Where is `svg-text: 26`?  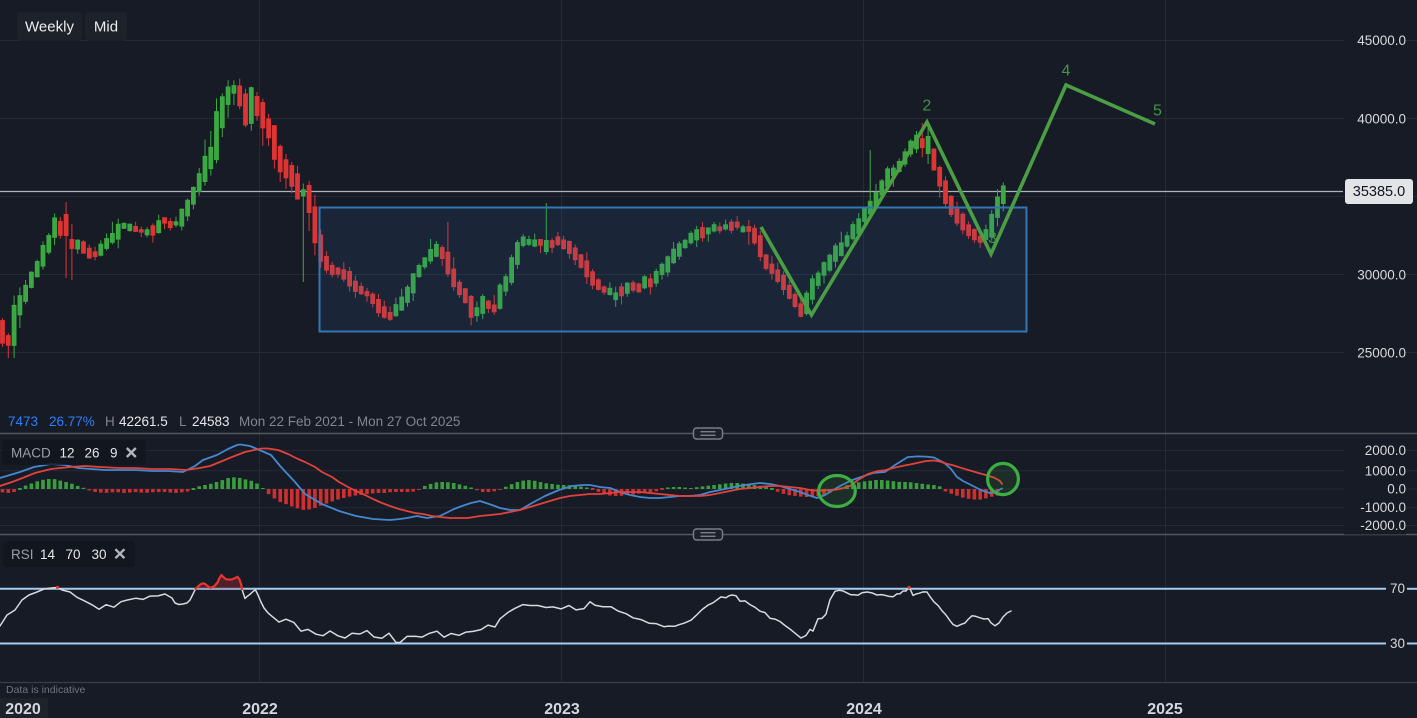 svg-text: 26 is located at coordinates (92, 453).